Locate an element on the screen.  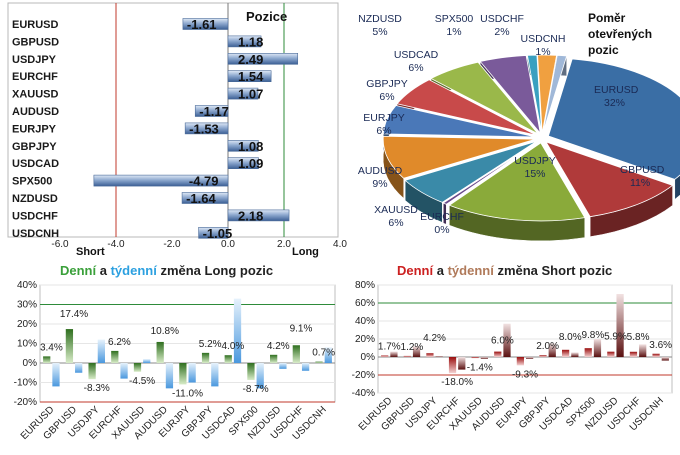
long-bar-t-denn--audusd is located at coordinates (169, 376).